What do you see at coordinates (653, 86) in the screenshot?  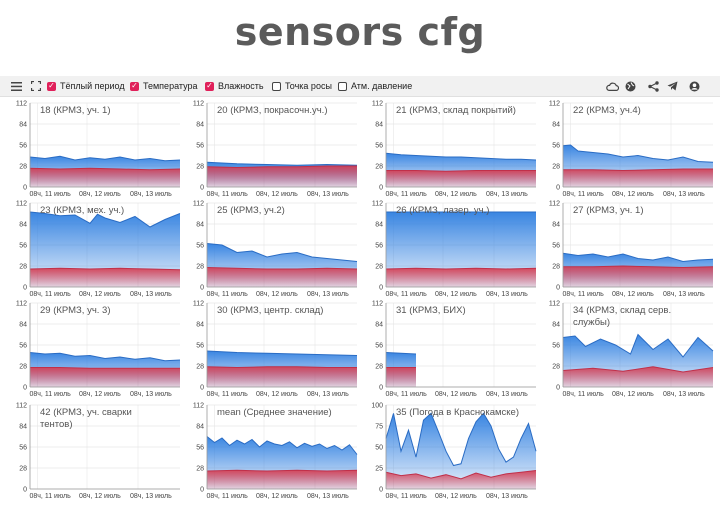 I see `share-icon` at bounding box center [653, 86].